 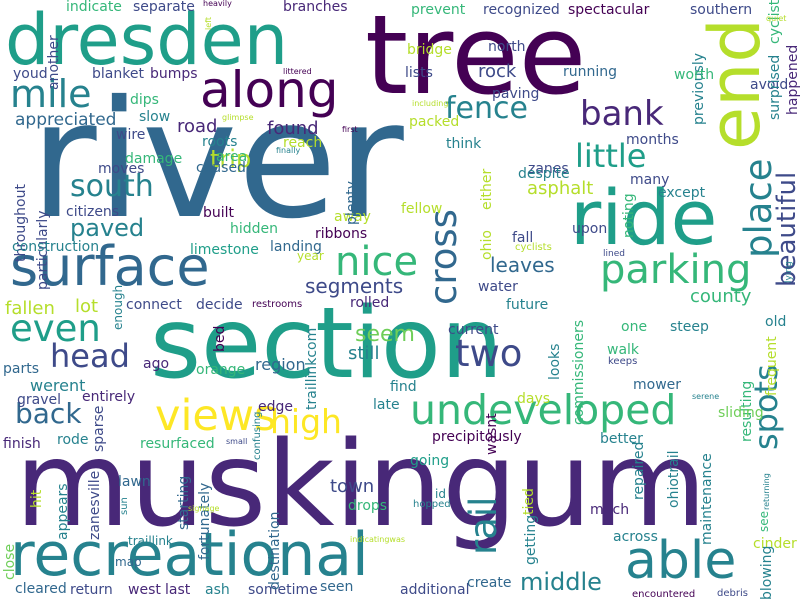 What do you see at coordinates (440, 494) in the screenshot?
I see `word: id` at bounding box center [440, 494].